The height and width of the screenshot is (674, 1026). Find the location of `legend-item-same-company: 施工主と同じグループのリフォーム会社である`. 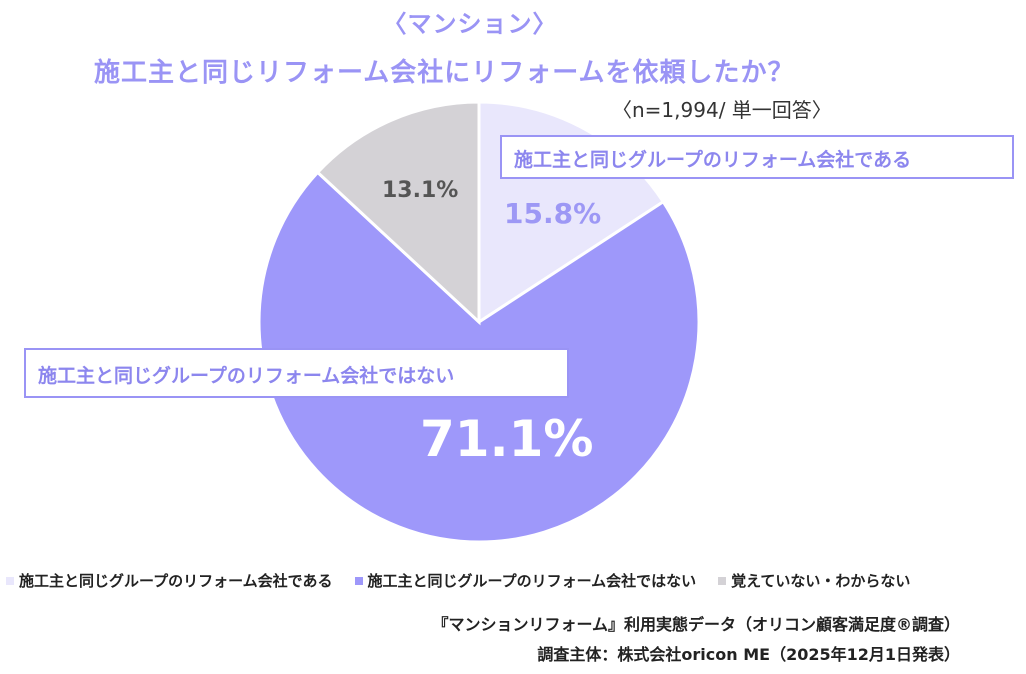

legend-item-same-company: 施工主と同じグループのリフォーム会社である is located at coordinates (169, 580).